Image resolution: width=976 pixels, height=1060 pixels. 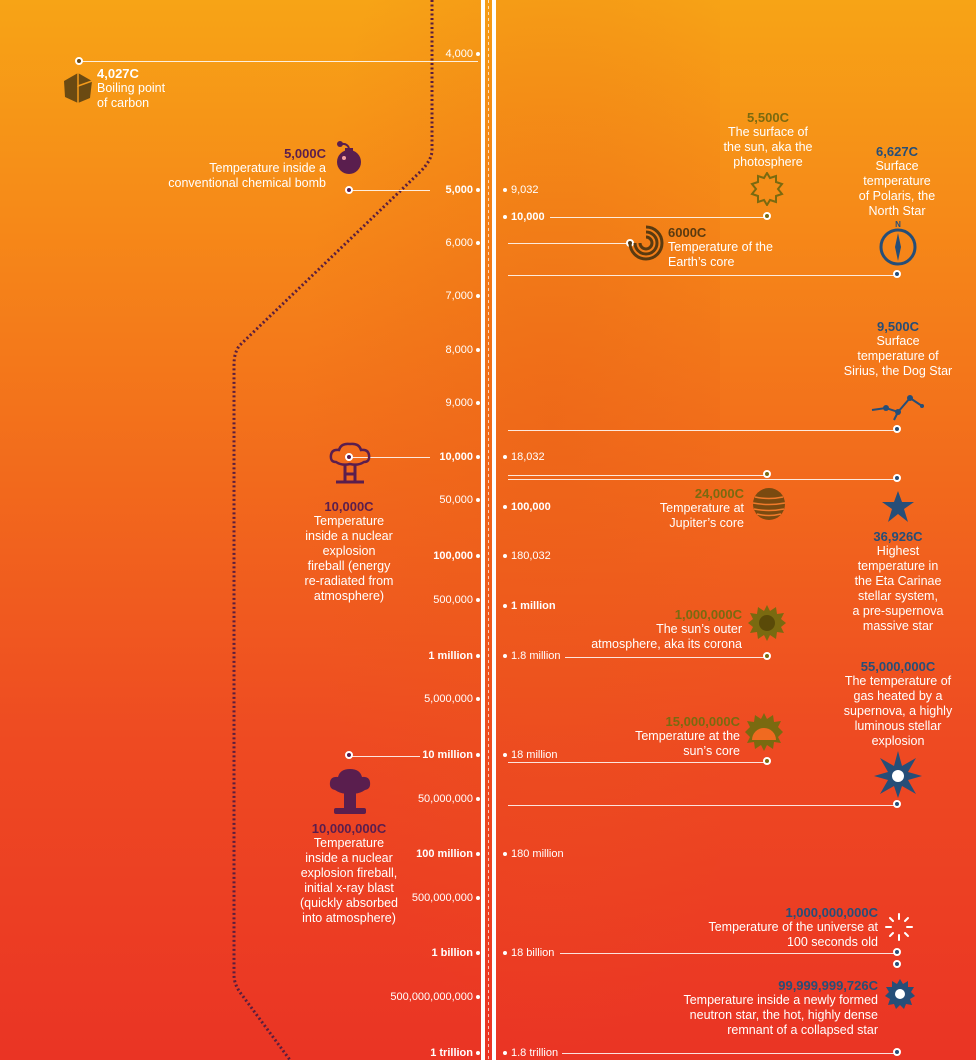 What do you see at coordinates (305, 153) in the screenshot?
I see `value-bomb: 5,000C` at bounding box center [305, 153].